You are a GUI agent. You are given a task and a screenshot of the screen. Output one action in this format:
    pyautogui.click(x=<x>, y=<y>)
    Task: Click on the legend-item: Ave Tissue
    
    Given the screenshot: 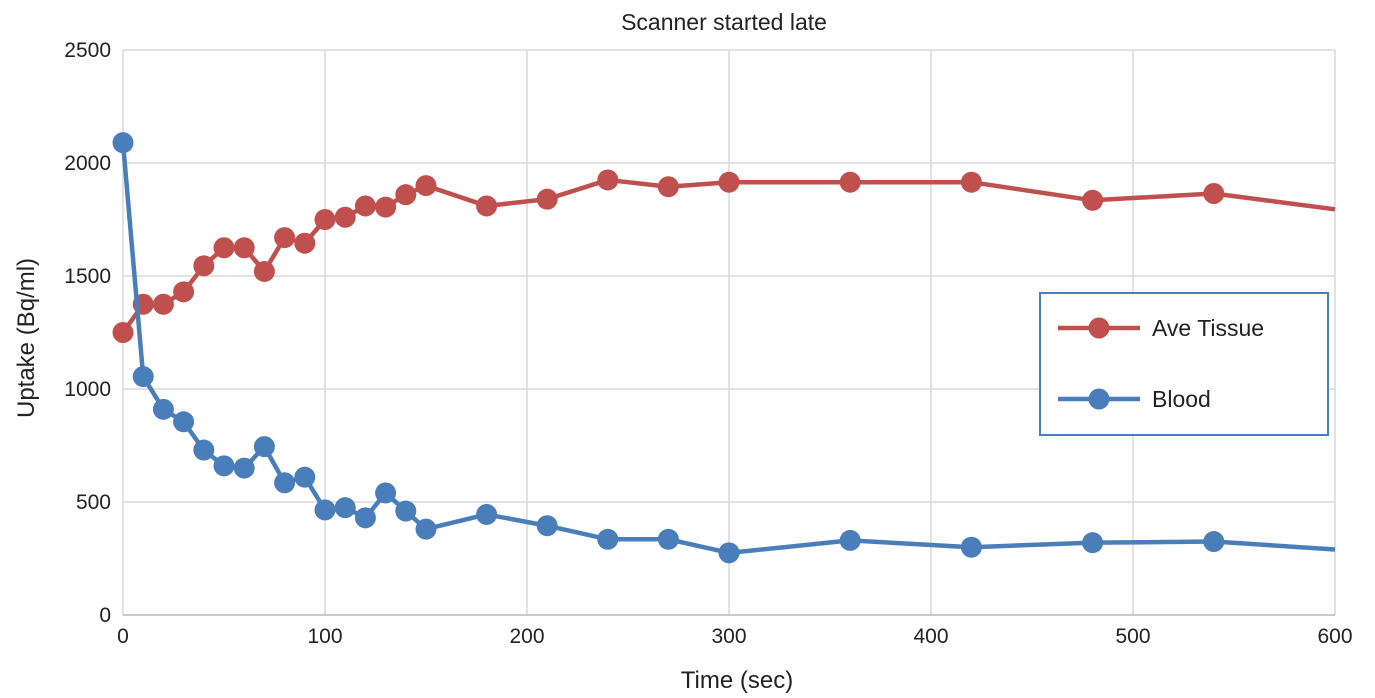 What is the action you would take?
    pyautogui.click(x=1161, y=328)
    